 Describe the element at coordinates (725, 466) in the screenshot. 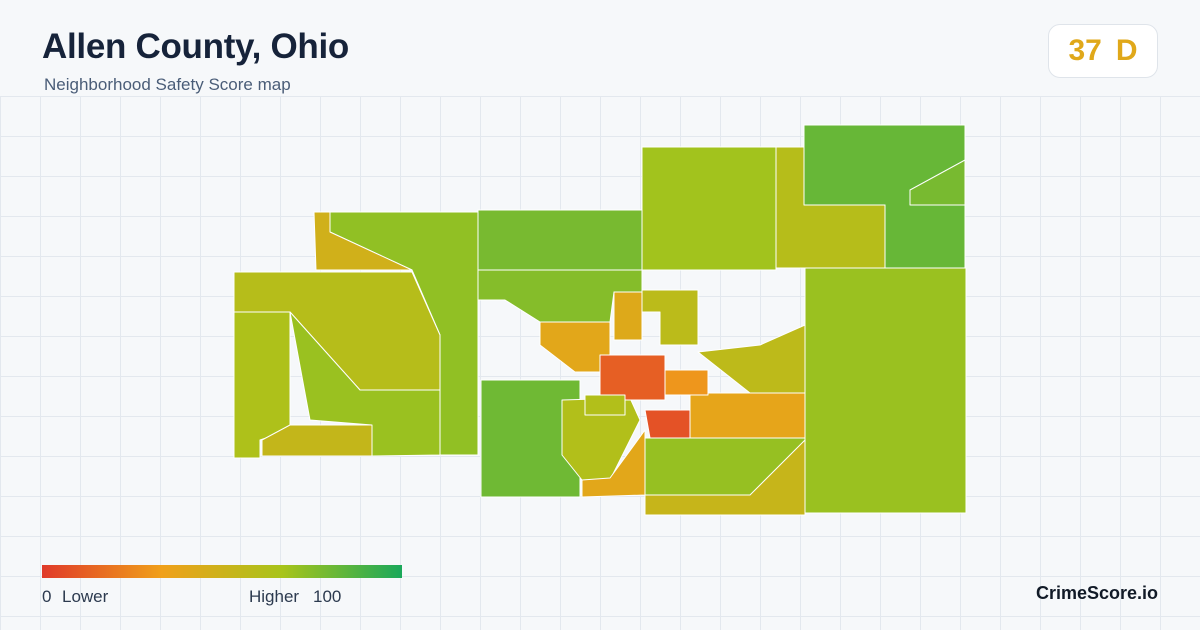

I see `southeast-tract` at that location.